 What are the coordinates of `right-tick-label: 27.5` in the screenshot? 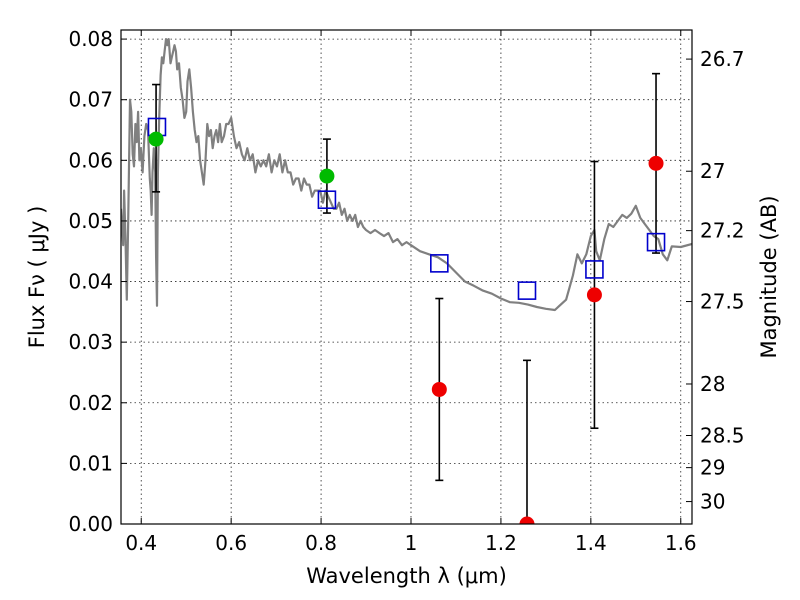 It's located at (722, 302).